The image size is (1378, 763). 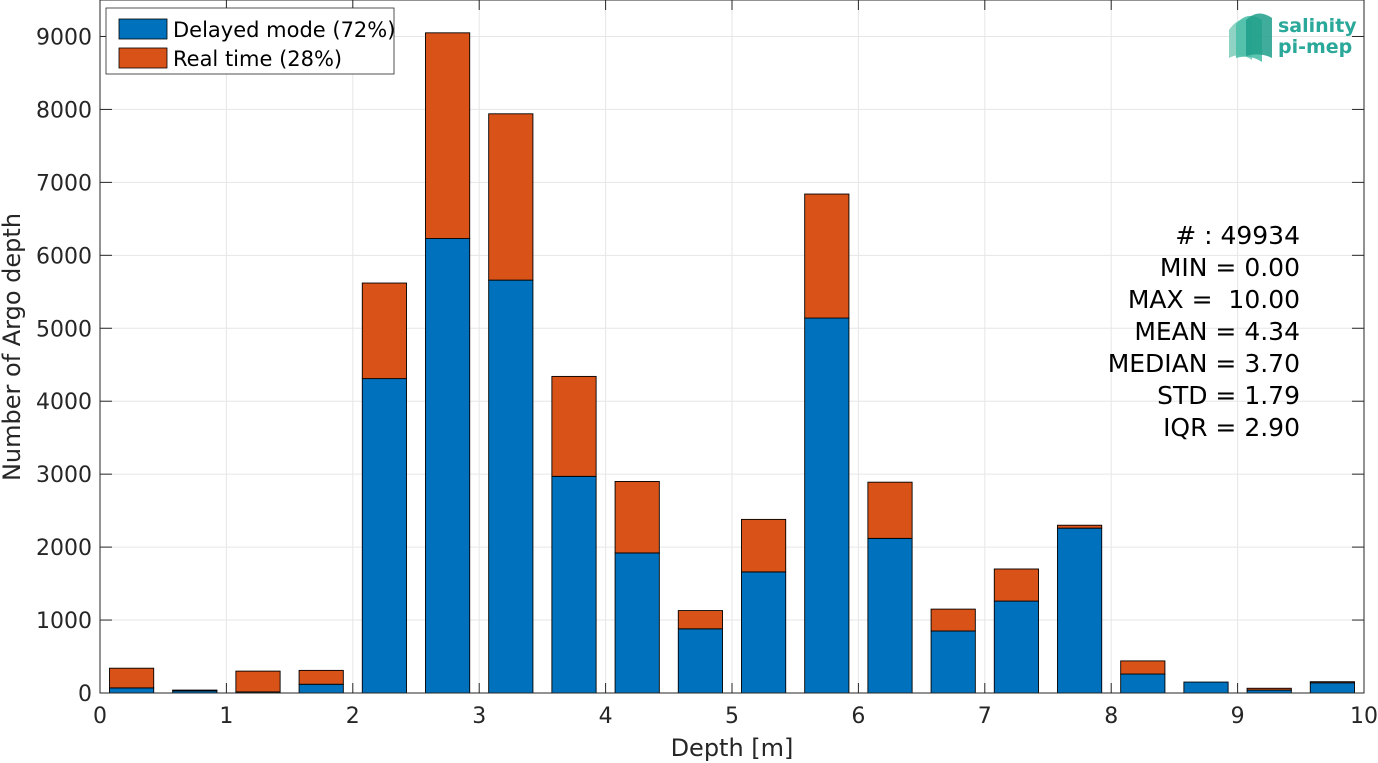 What do you see at coordinates (64, 366) in the screenshot?
I see `y-tick-labels: 0 1000 2000 3000 4000 5000 6000 7000 8000 9000` at bounding box center [64, 366].